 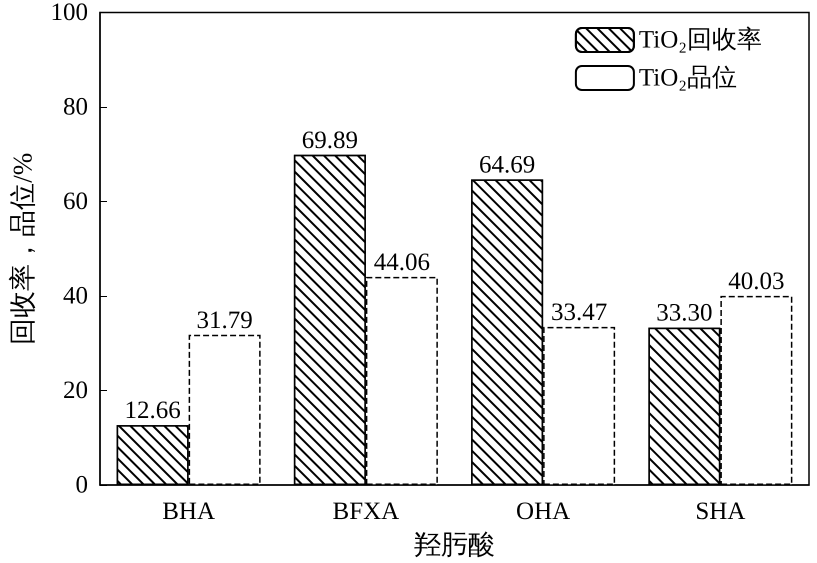 What do you see at coordinates (402, 262) in the screenshot?
I see `data-label: 44.06` at bounding box center [402, 262].